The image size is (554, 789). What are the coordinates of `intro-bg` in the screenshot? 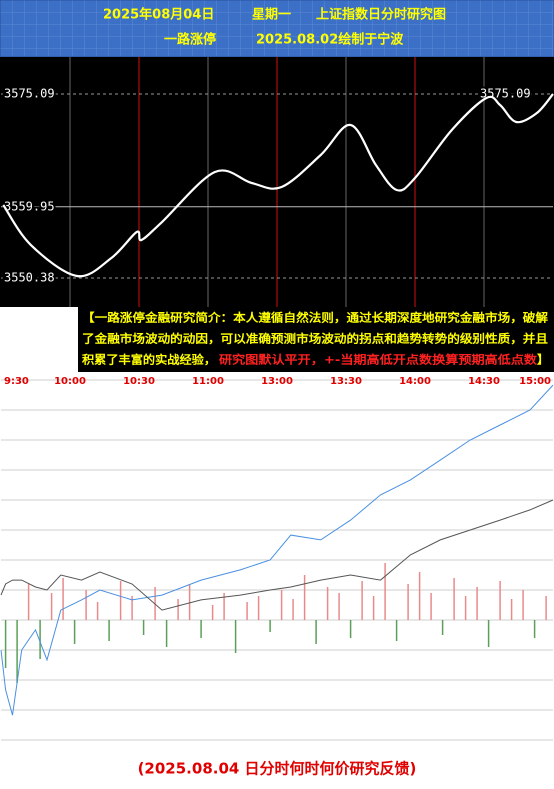 It's located at (316, 339).